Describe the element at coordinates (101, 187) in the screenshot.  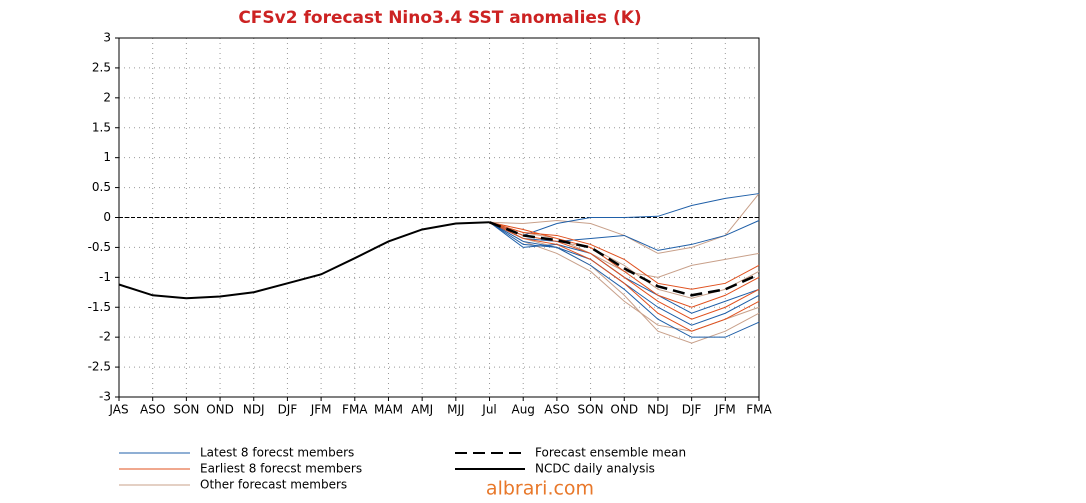
I see `y-tick-label: 0.5` at that location.